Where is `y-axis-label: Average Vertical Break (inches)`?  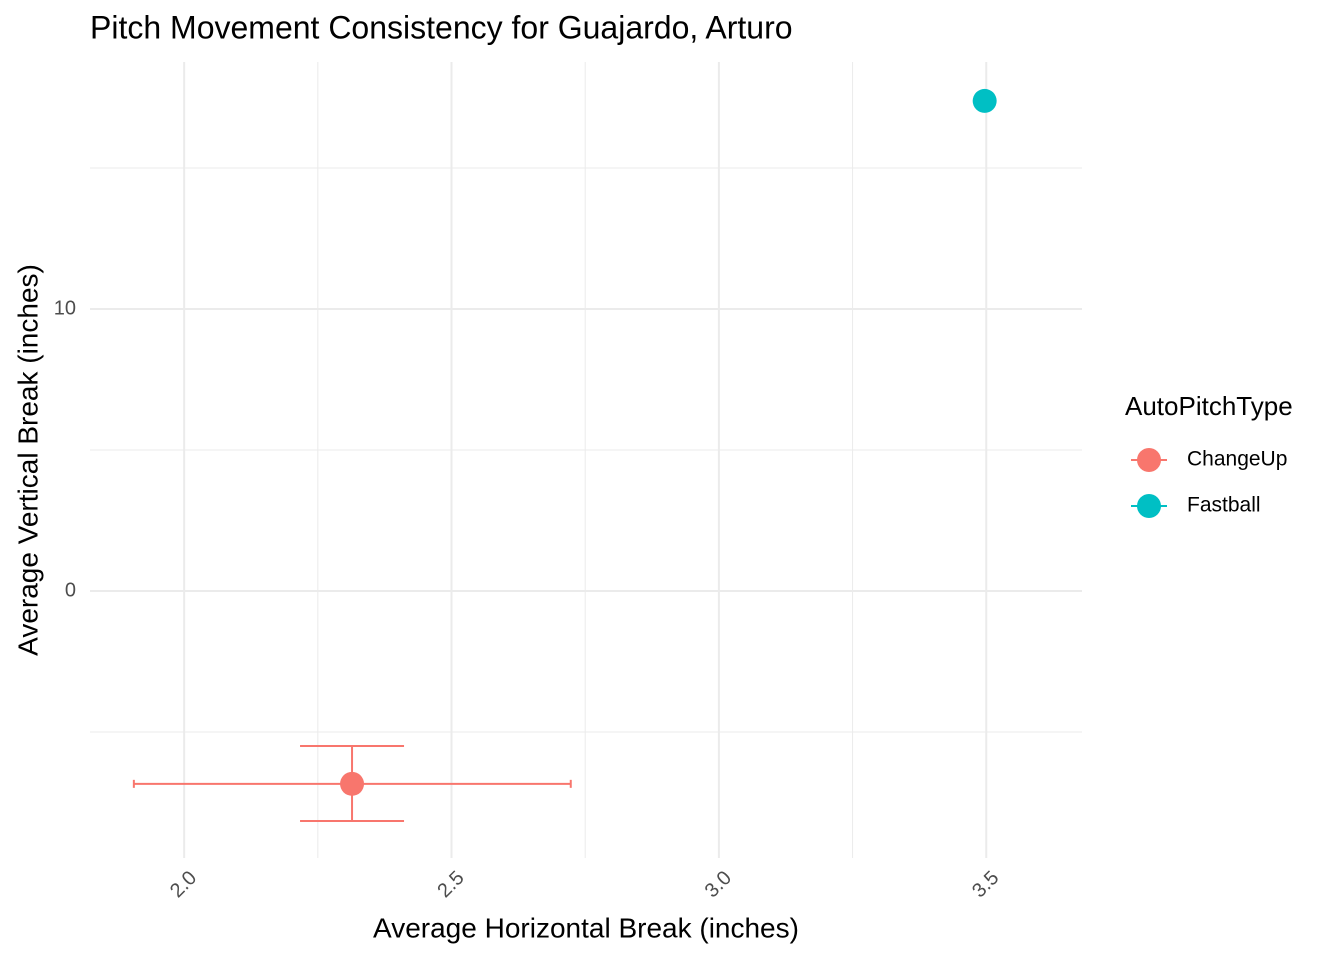
y-axis-label: Average Vertical Break (inches) is located at coordinates (27, 460).